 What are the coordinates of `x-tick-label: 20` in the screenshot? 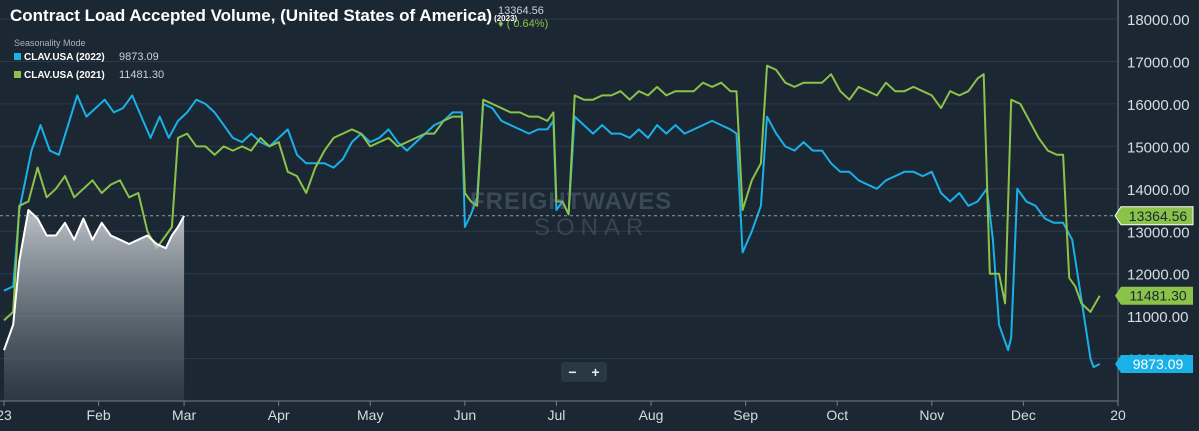 It's located at (1118, 415).